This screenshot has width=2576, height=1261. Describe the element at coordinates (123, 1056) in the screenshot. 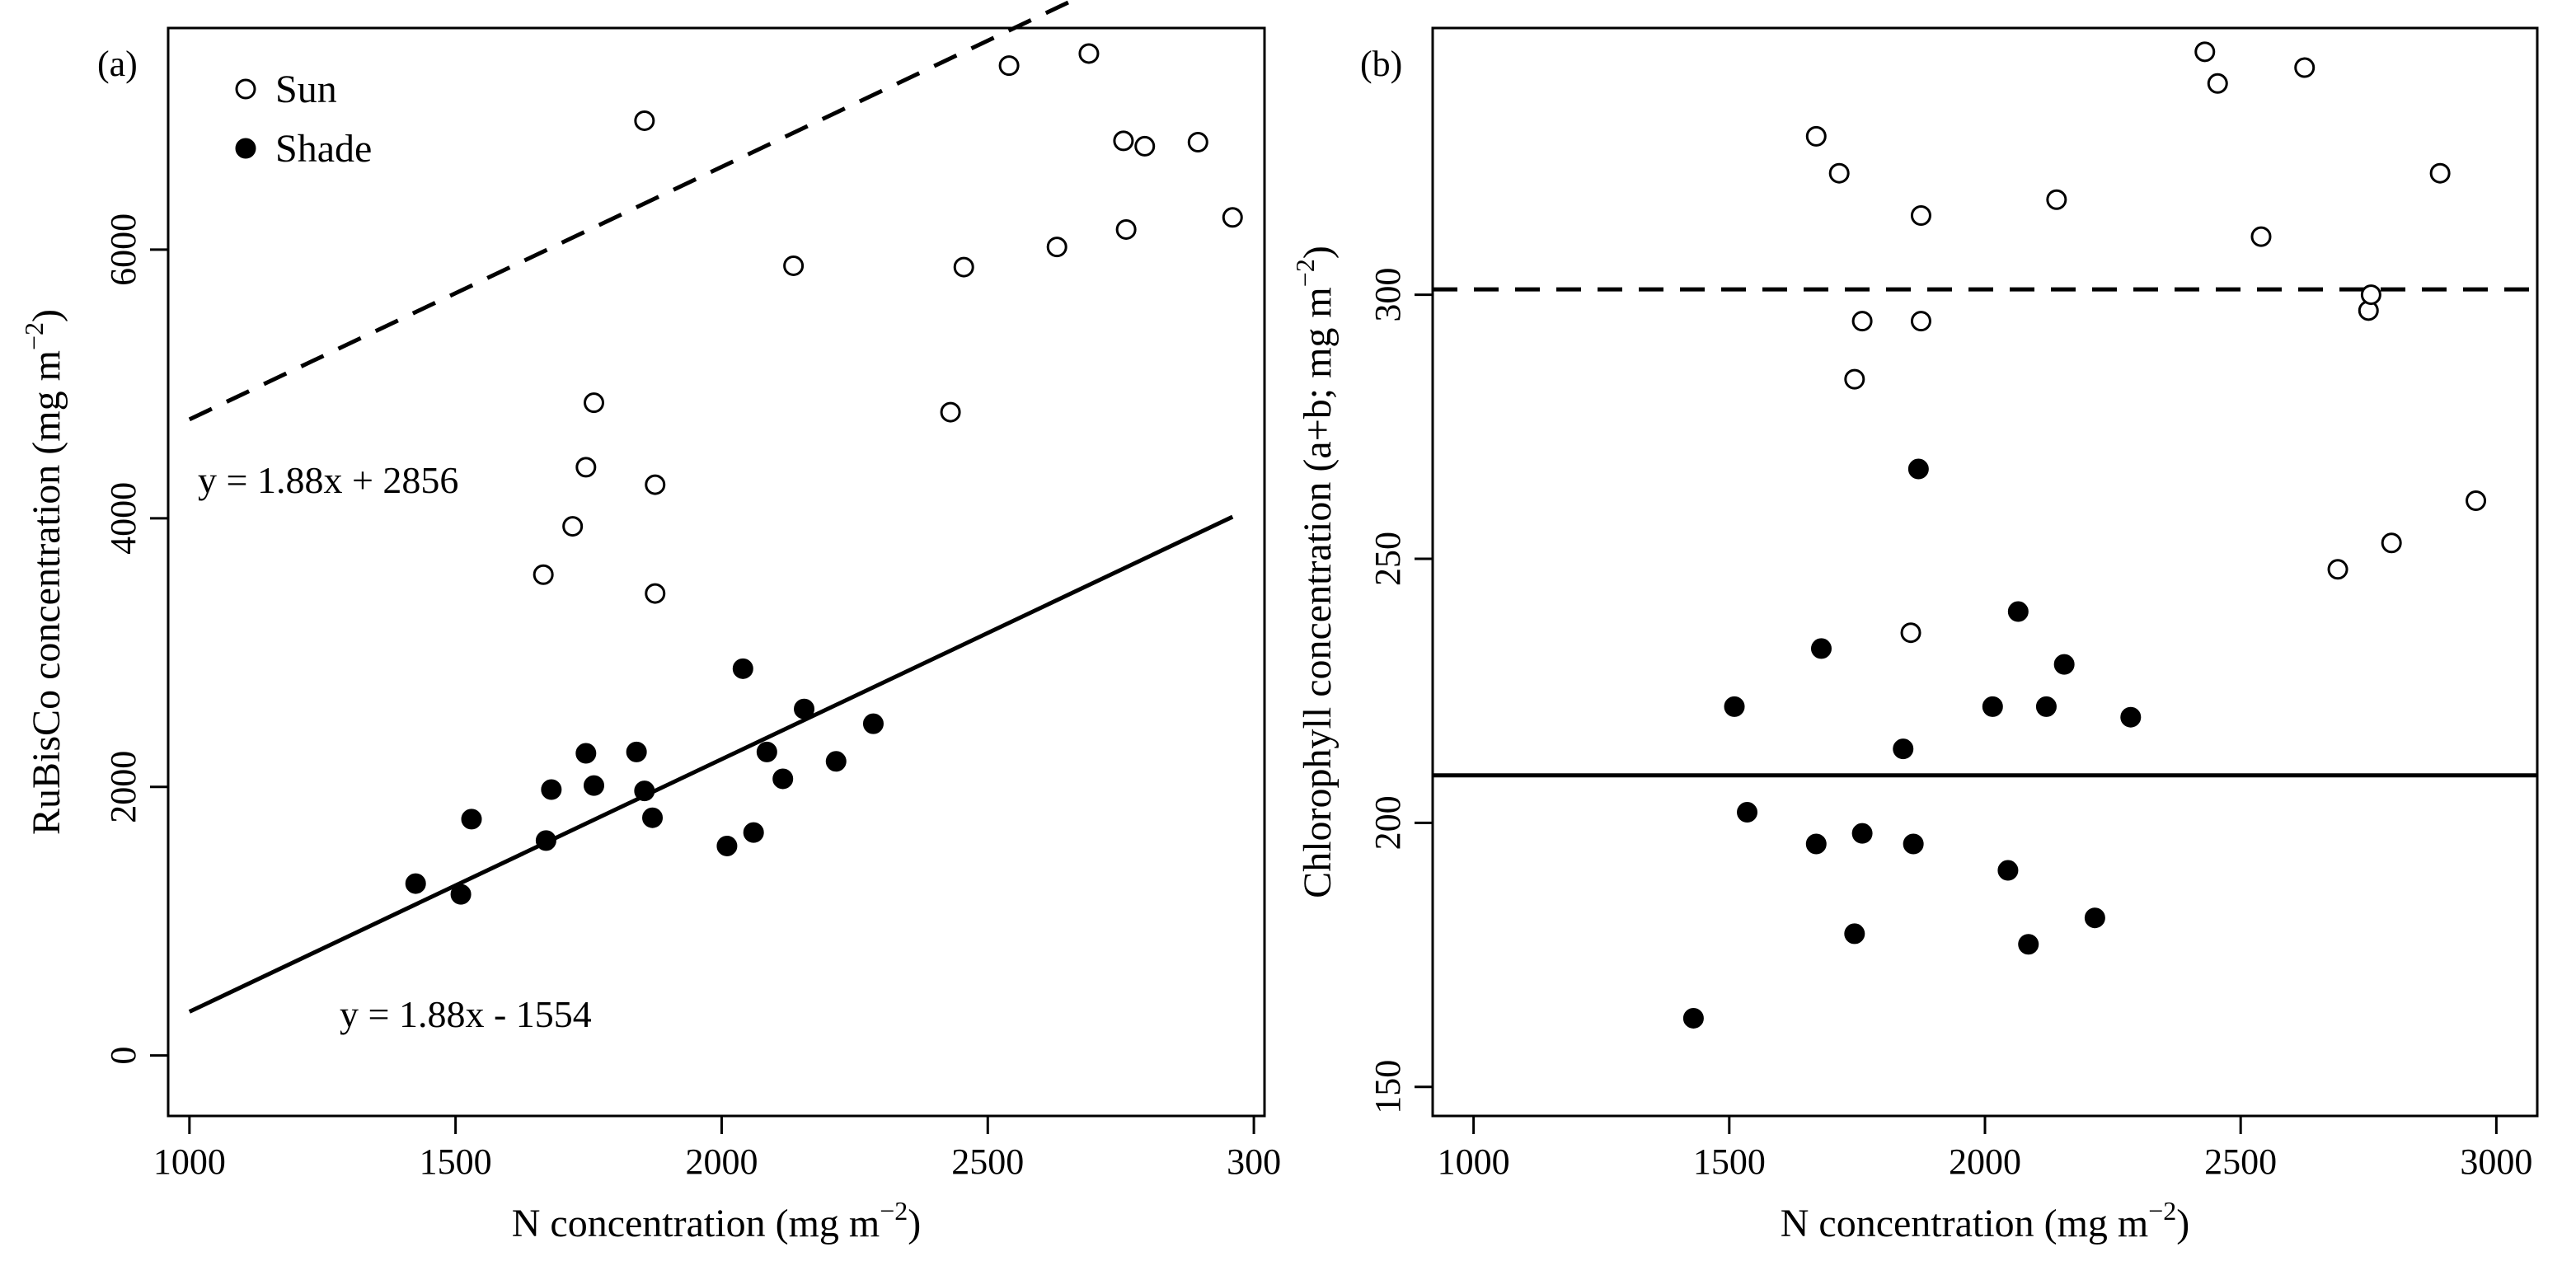

I see `y-tick-label: 0` at that location.